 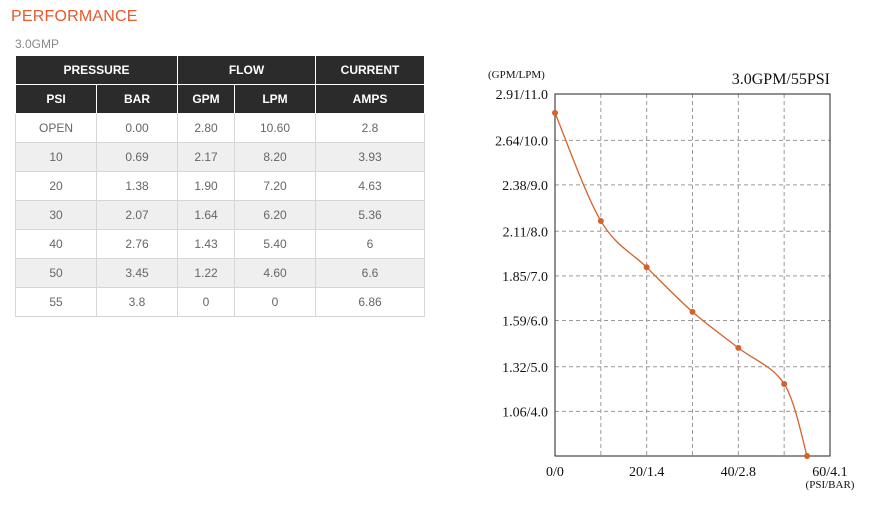 I want to click on group-header-row: PRESSURE FLOW CURRENT, so click(x=220, y=70).